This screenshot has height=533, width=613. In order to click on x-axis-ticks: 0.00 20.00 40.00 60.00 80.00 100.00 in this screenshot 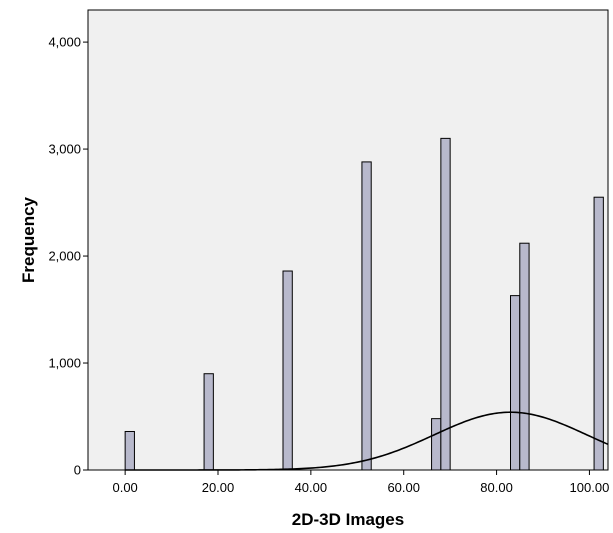, I will do `click(360, 482)`.